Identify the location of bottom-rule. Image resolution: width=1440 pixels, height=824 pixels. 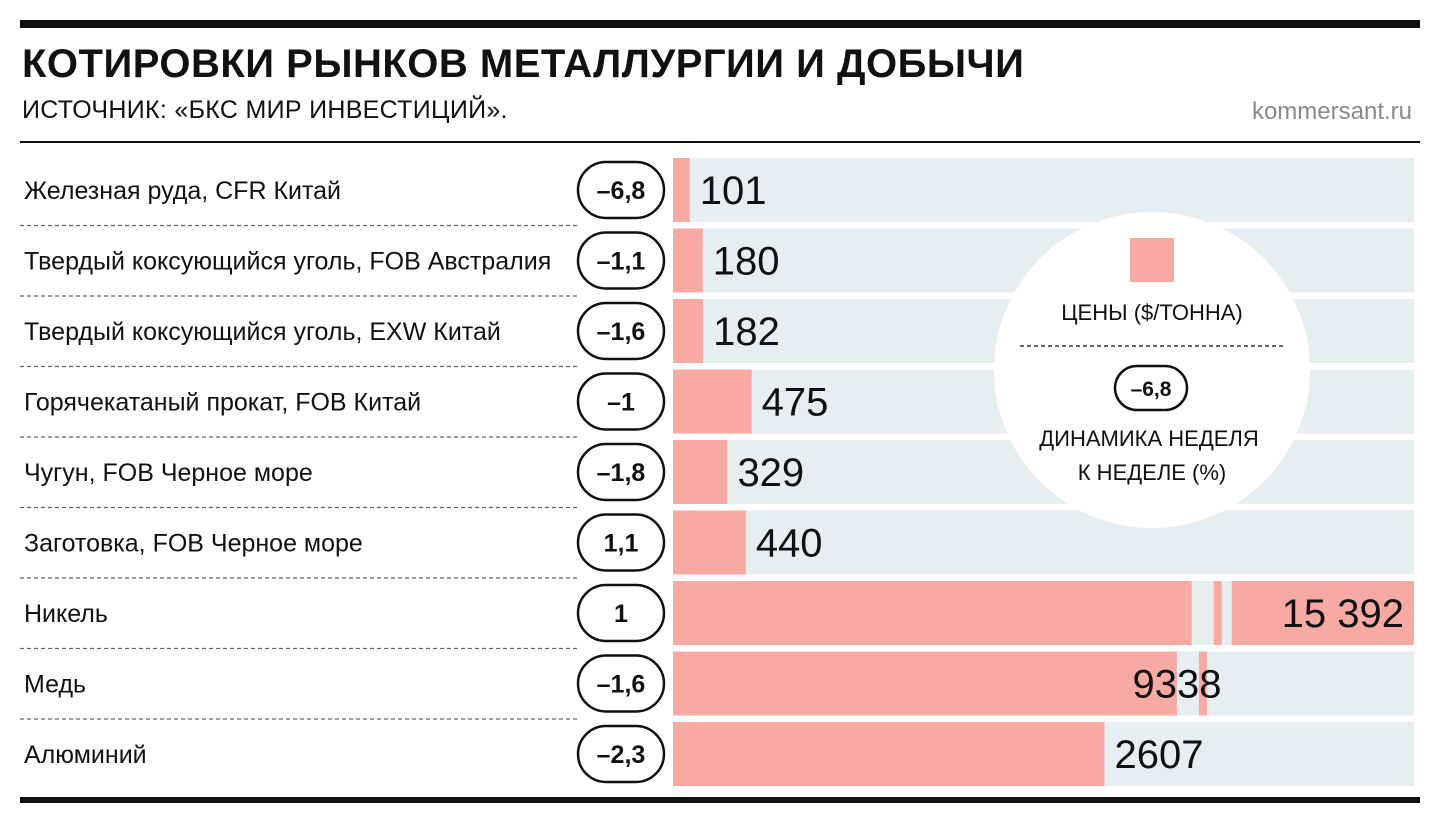
(720, 800).